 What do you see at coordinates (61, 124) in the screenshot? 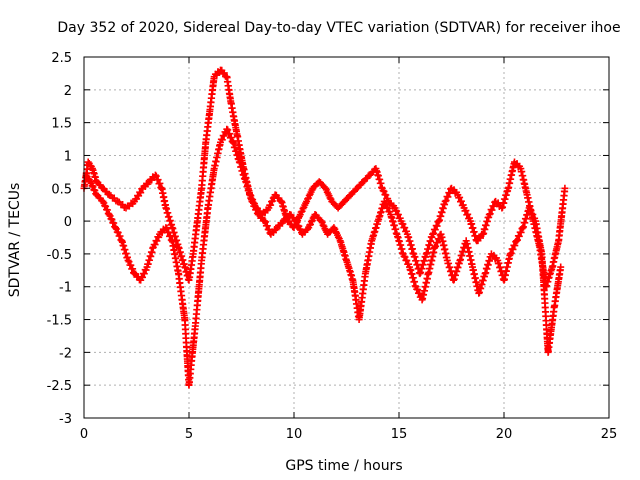
I see `y-tick-label: 1.5` at bounding box center [61, 124].